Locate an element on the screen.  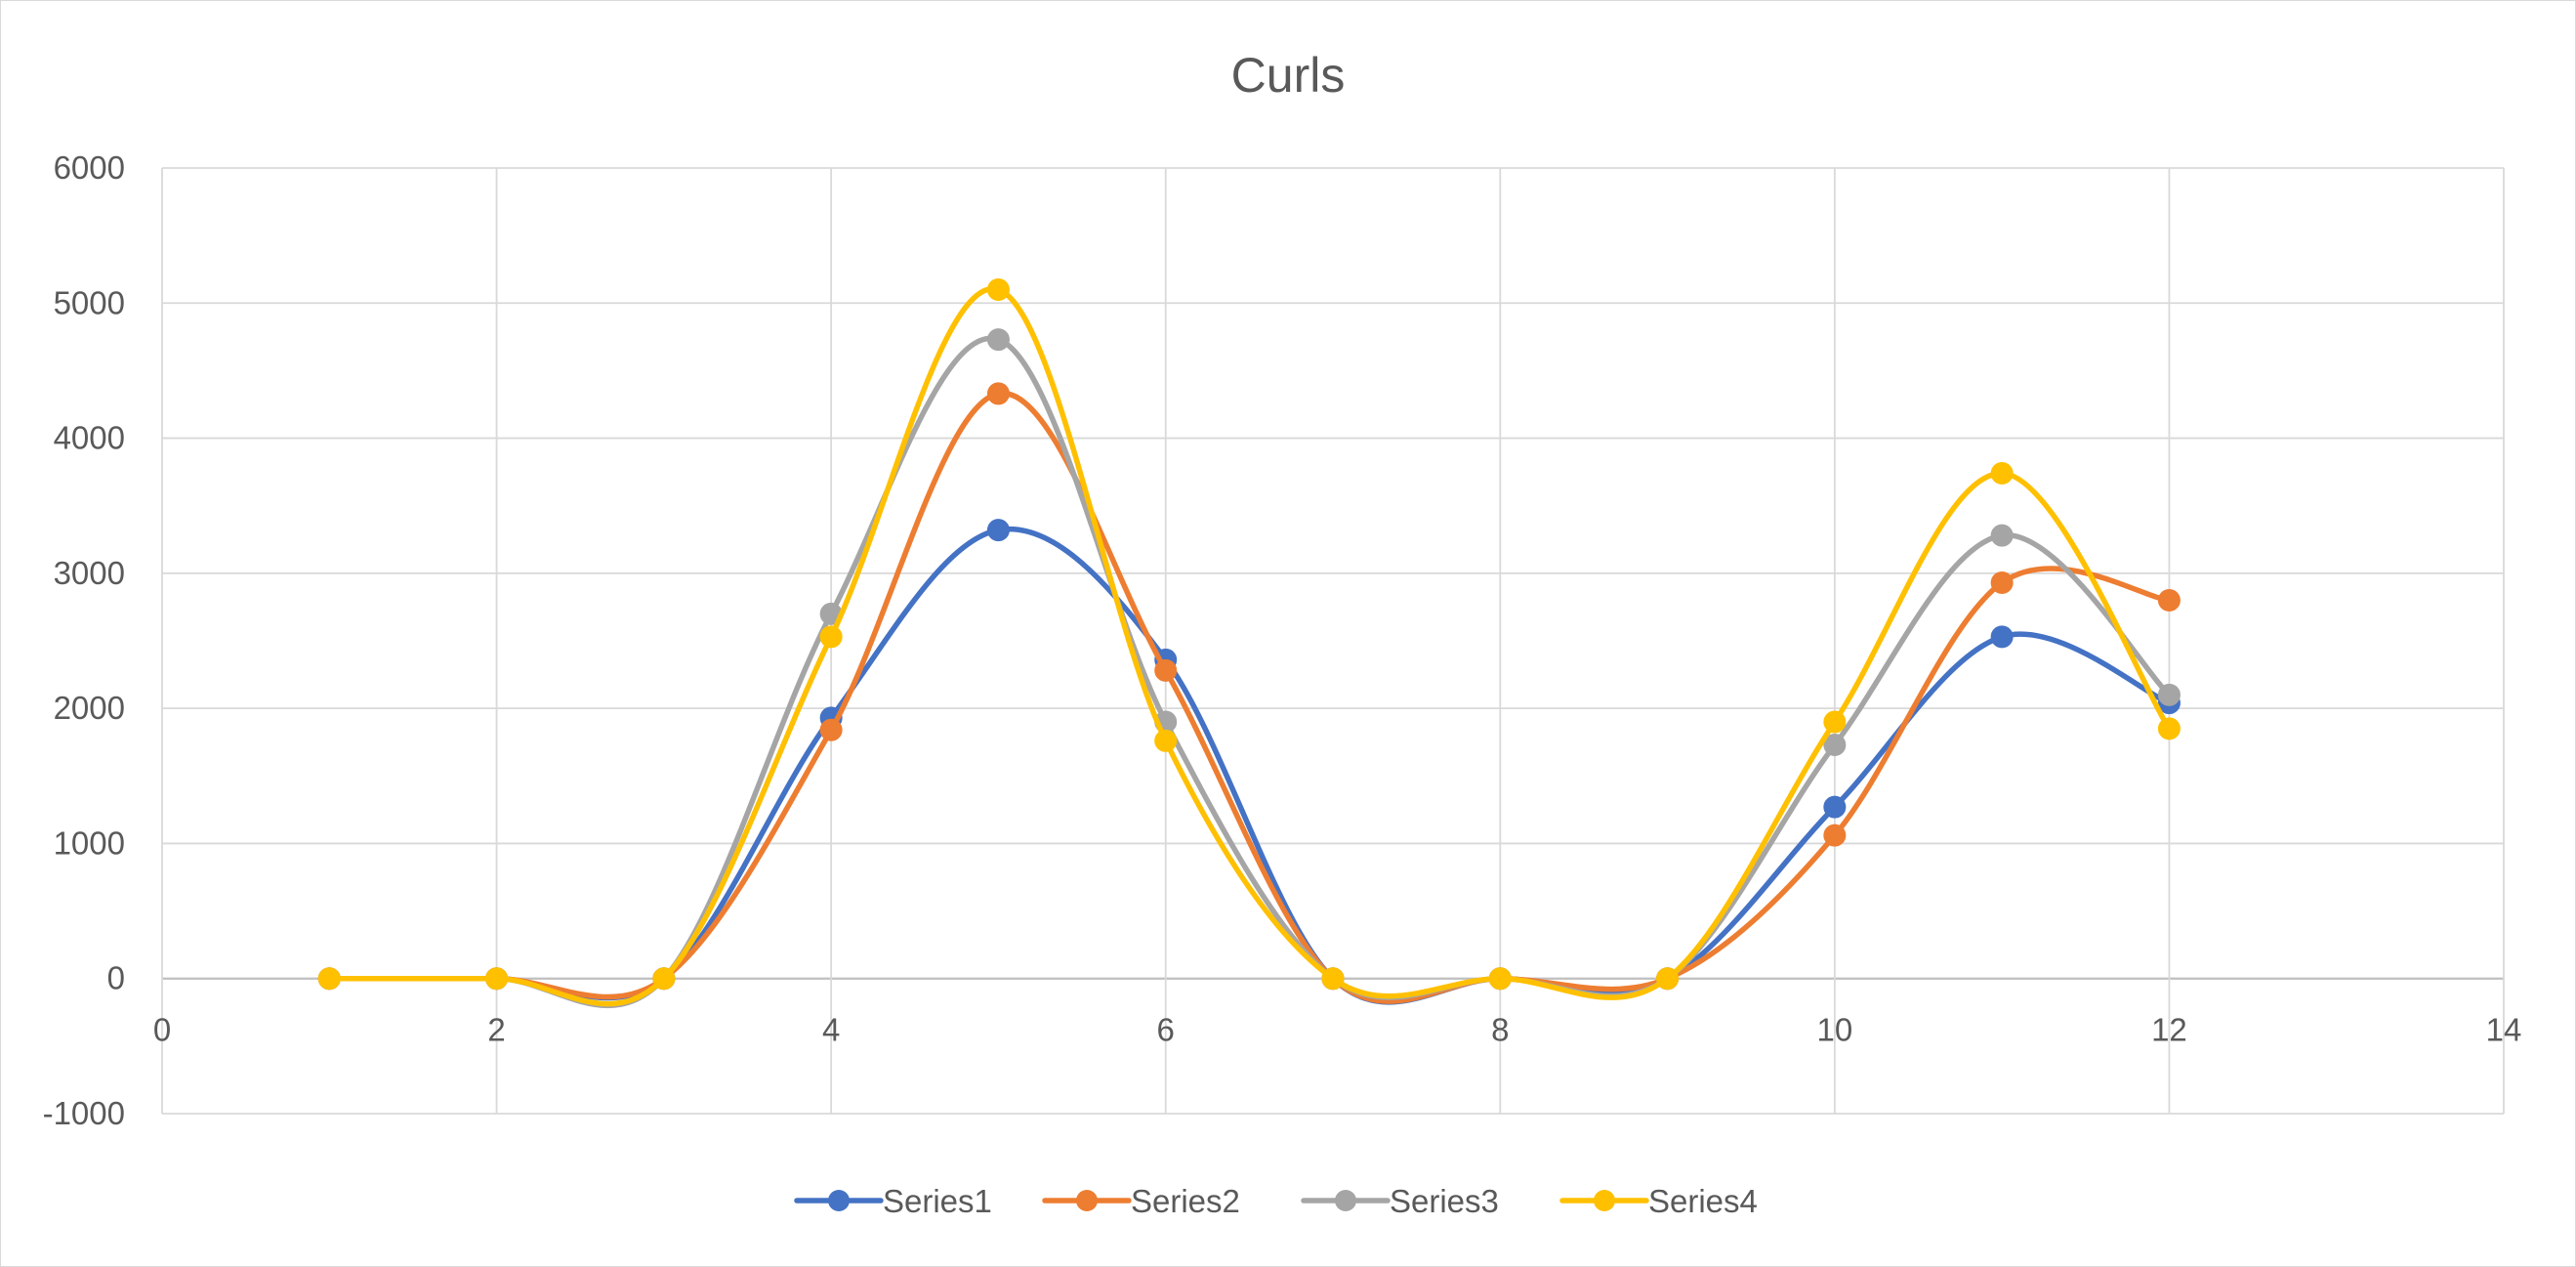
y-tick-label: 2000 is located at coordinates (89, 708).